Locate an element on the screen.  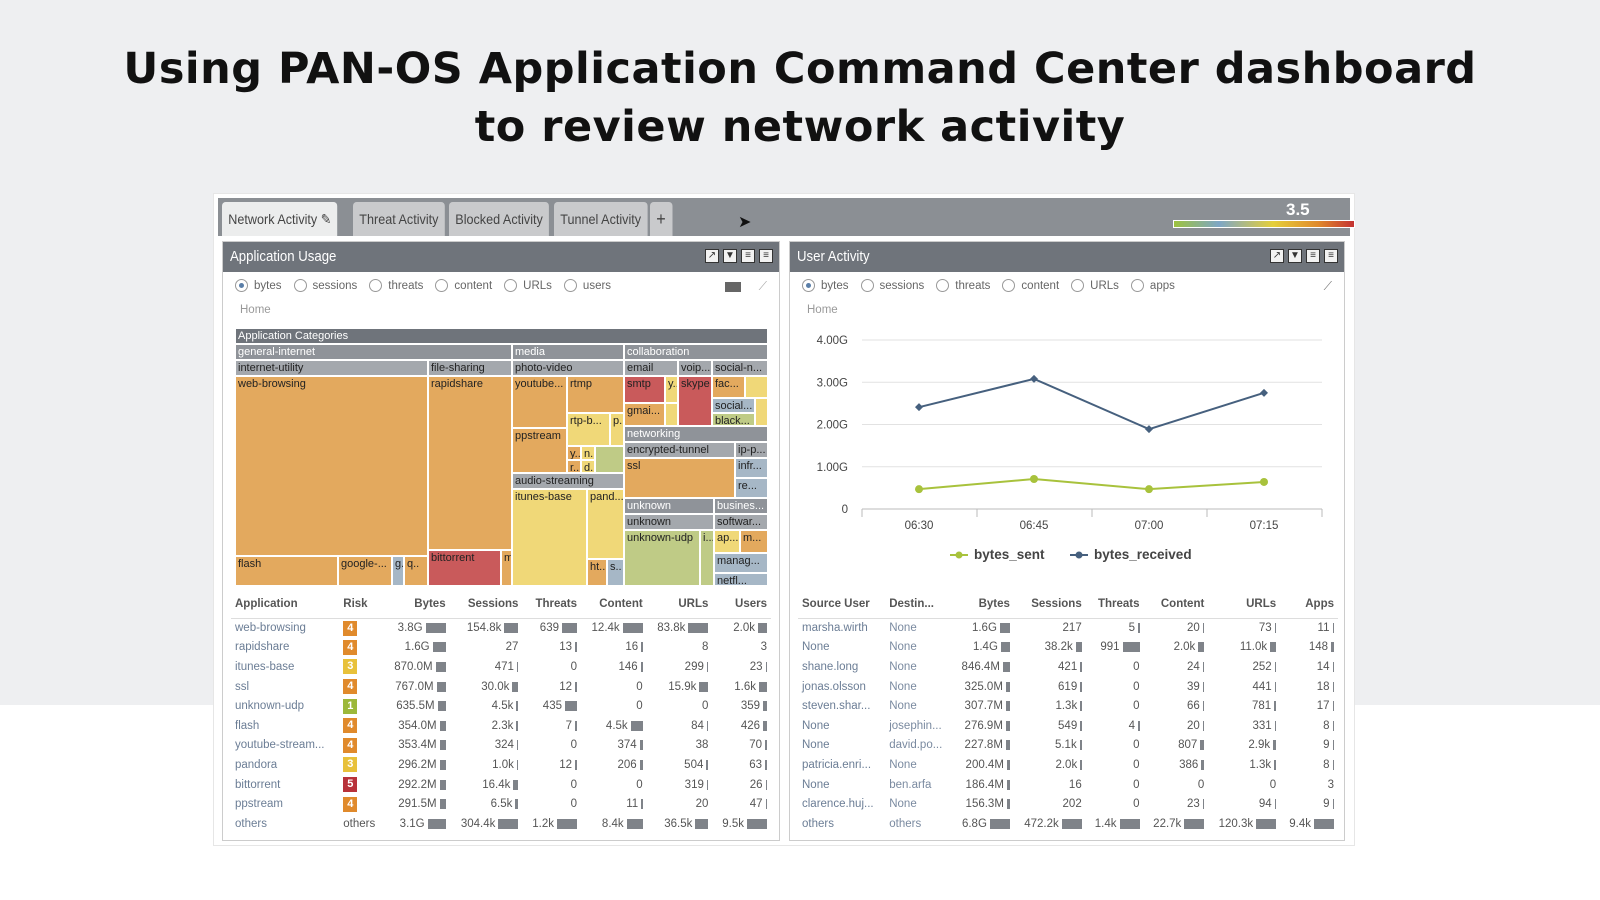
table-row: itunes-base 3 870.0M 471 0 146 299 23 is located at coordinates (501, 667).